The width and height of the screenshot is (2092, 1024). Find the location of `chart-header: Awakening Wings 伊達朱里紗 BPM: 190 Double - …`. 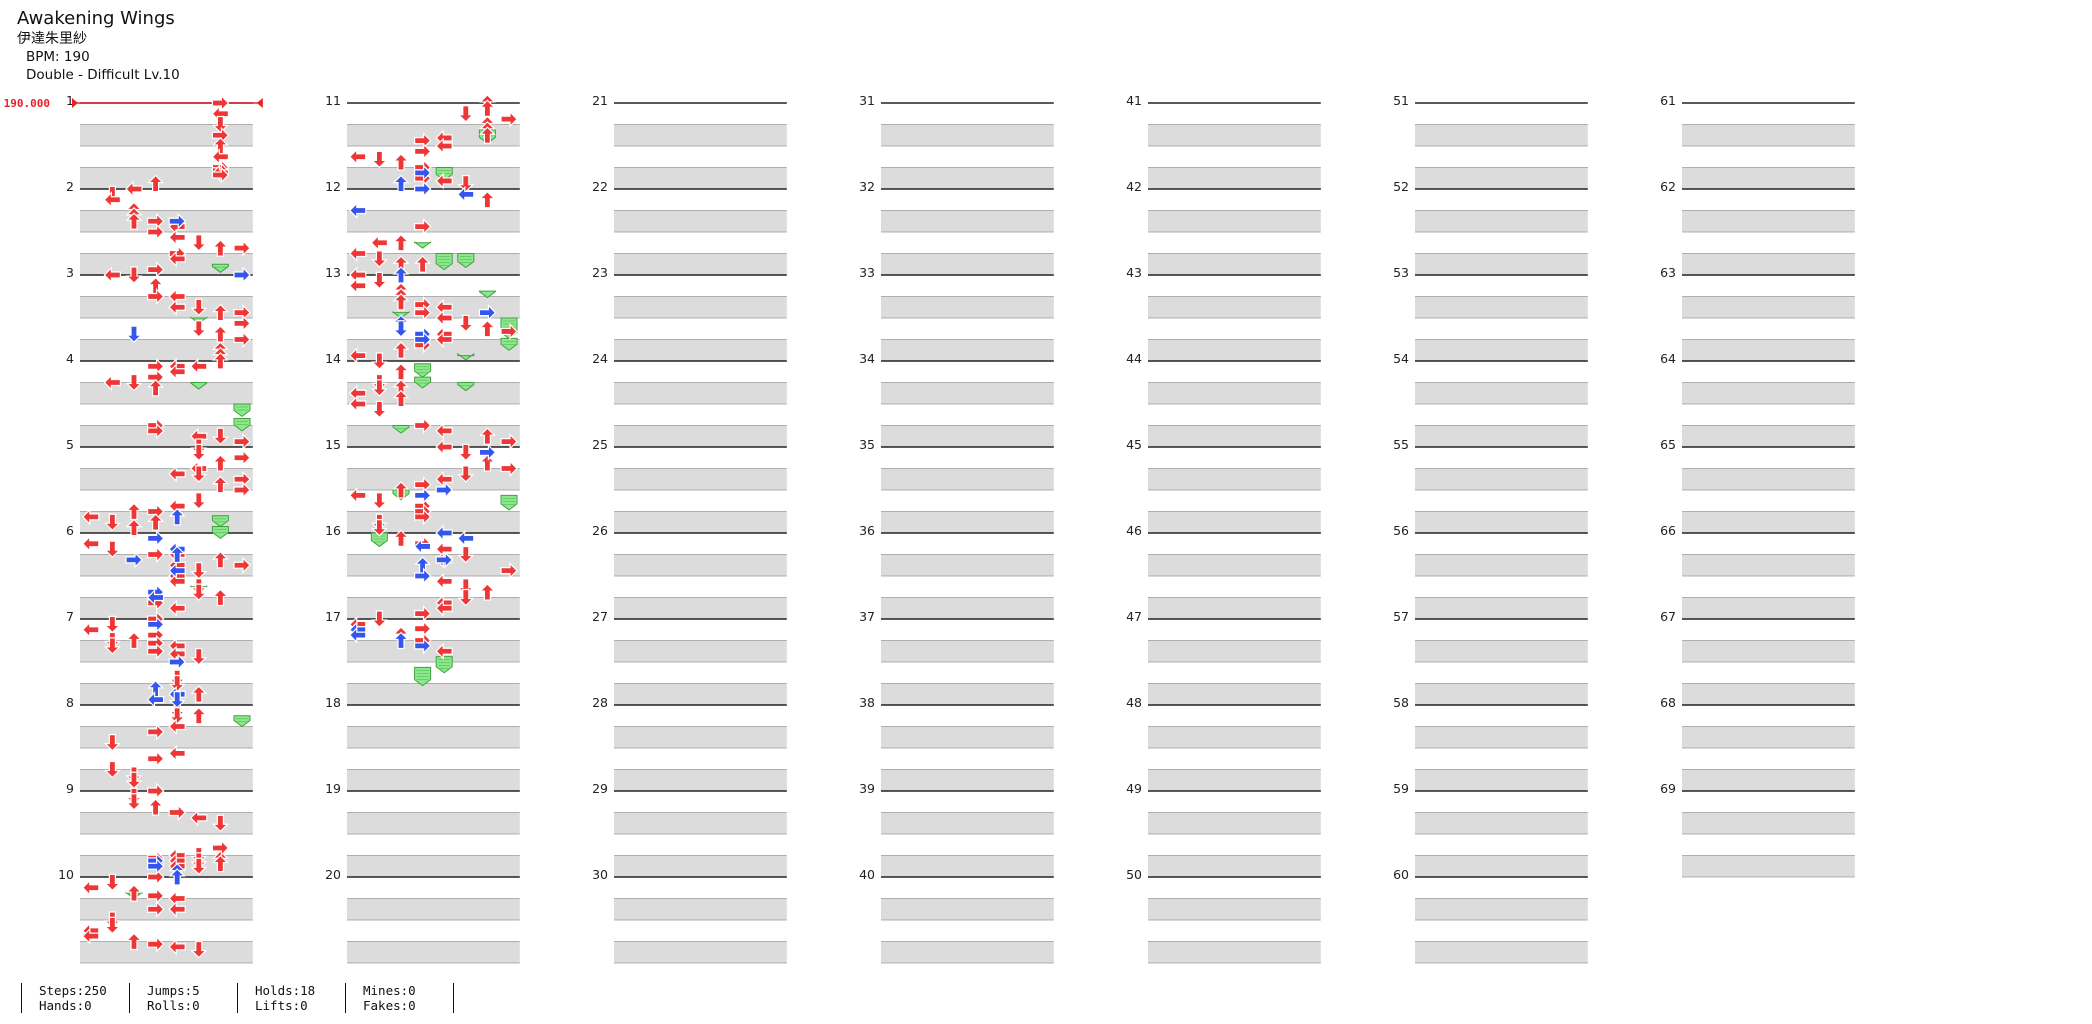

chart-header: Awakening Wings 伊達朱里紗 BPM: 190 Double - … is located at coordinates (98, 46).